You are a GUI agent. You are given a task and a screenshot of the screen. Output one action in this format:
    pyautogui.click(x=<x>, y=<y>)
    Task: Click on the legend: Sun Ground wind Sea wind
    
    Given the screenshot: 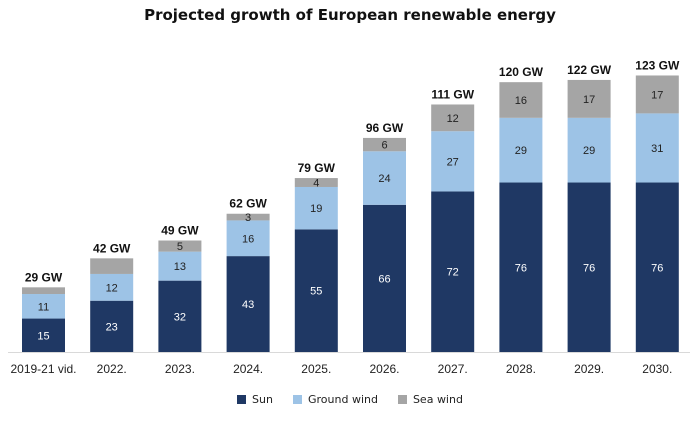 What is the action you would take?
    pyautogui.click(x=350, y=399)
    